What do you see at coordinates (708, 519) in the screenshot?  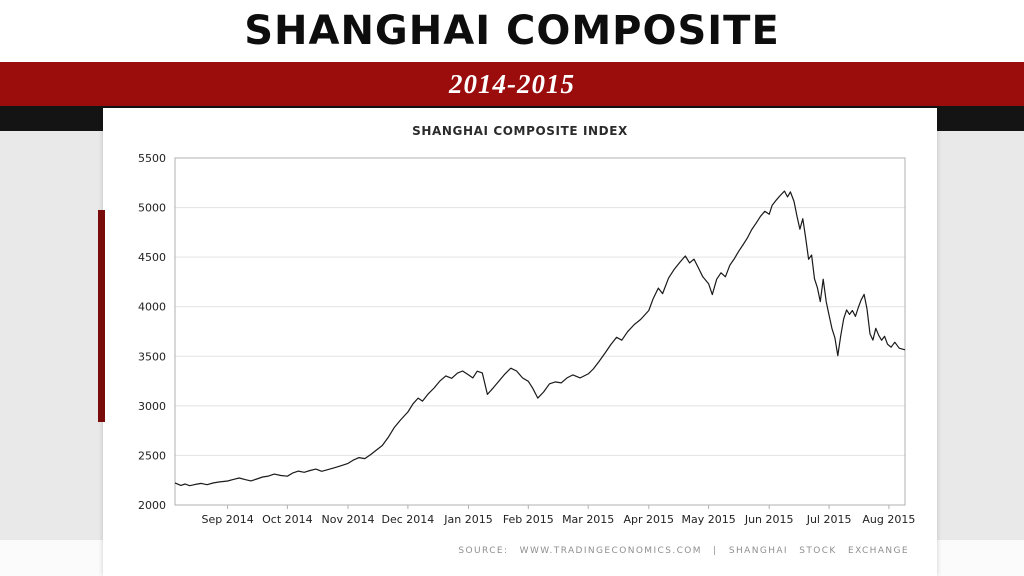 I see `svg-text: May 2015` at bounding box center [708, 519].